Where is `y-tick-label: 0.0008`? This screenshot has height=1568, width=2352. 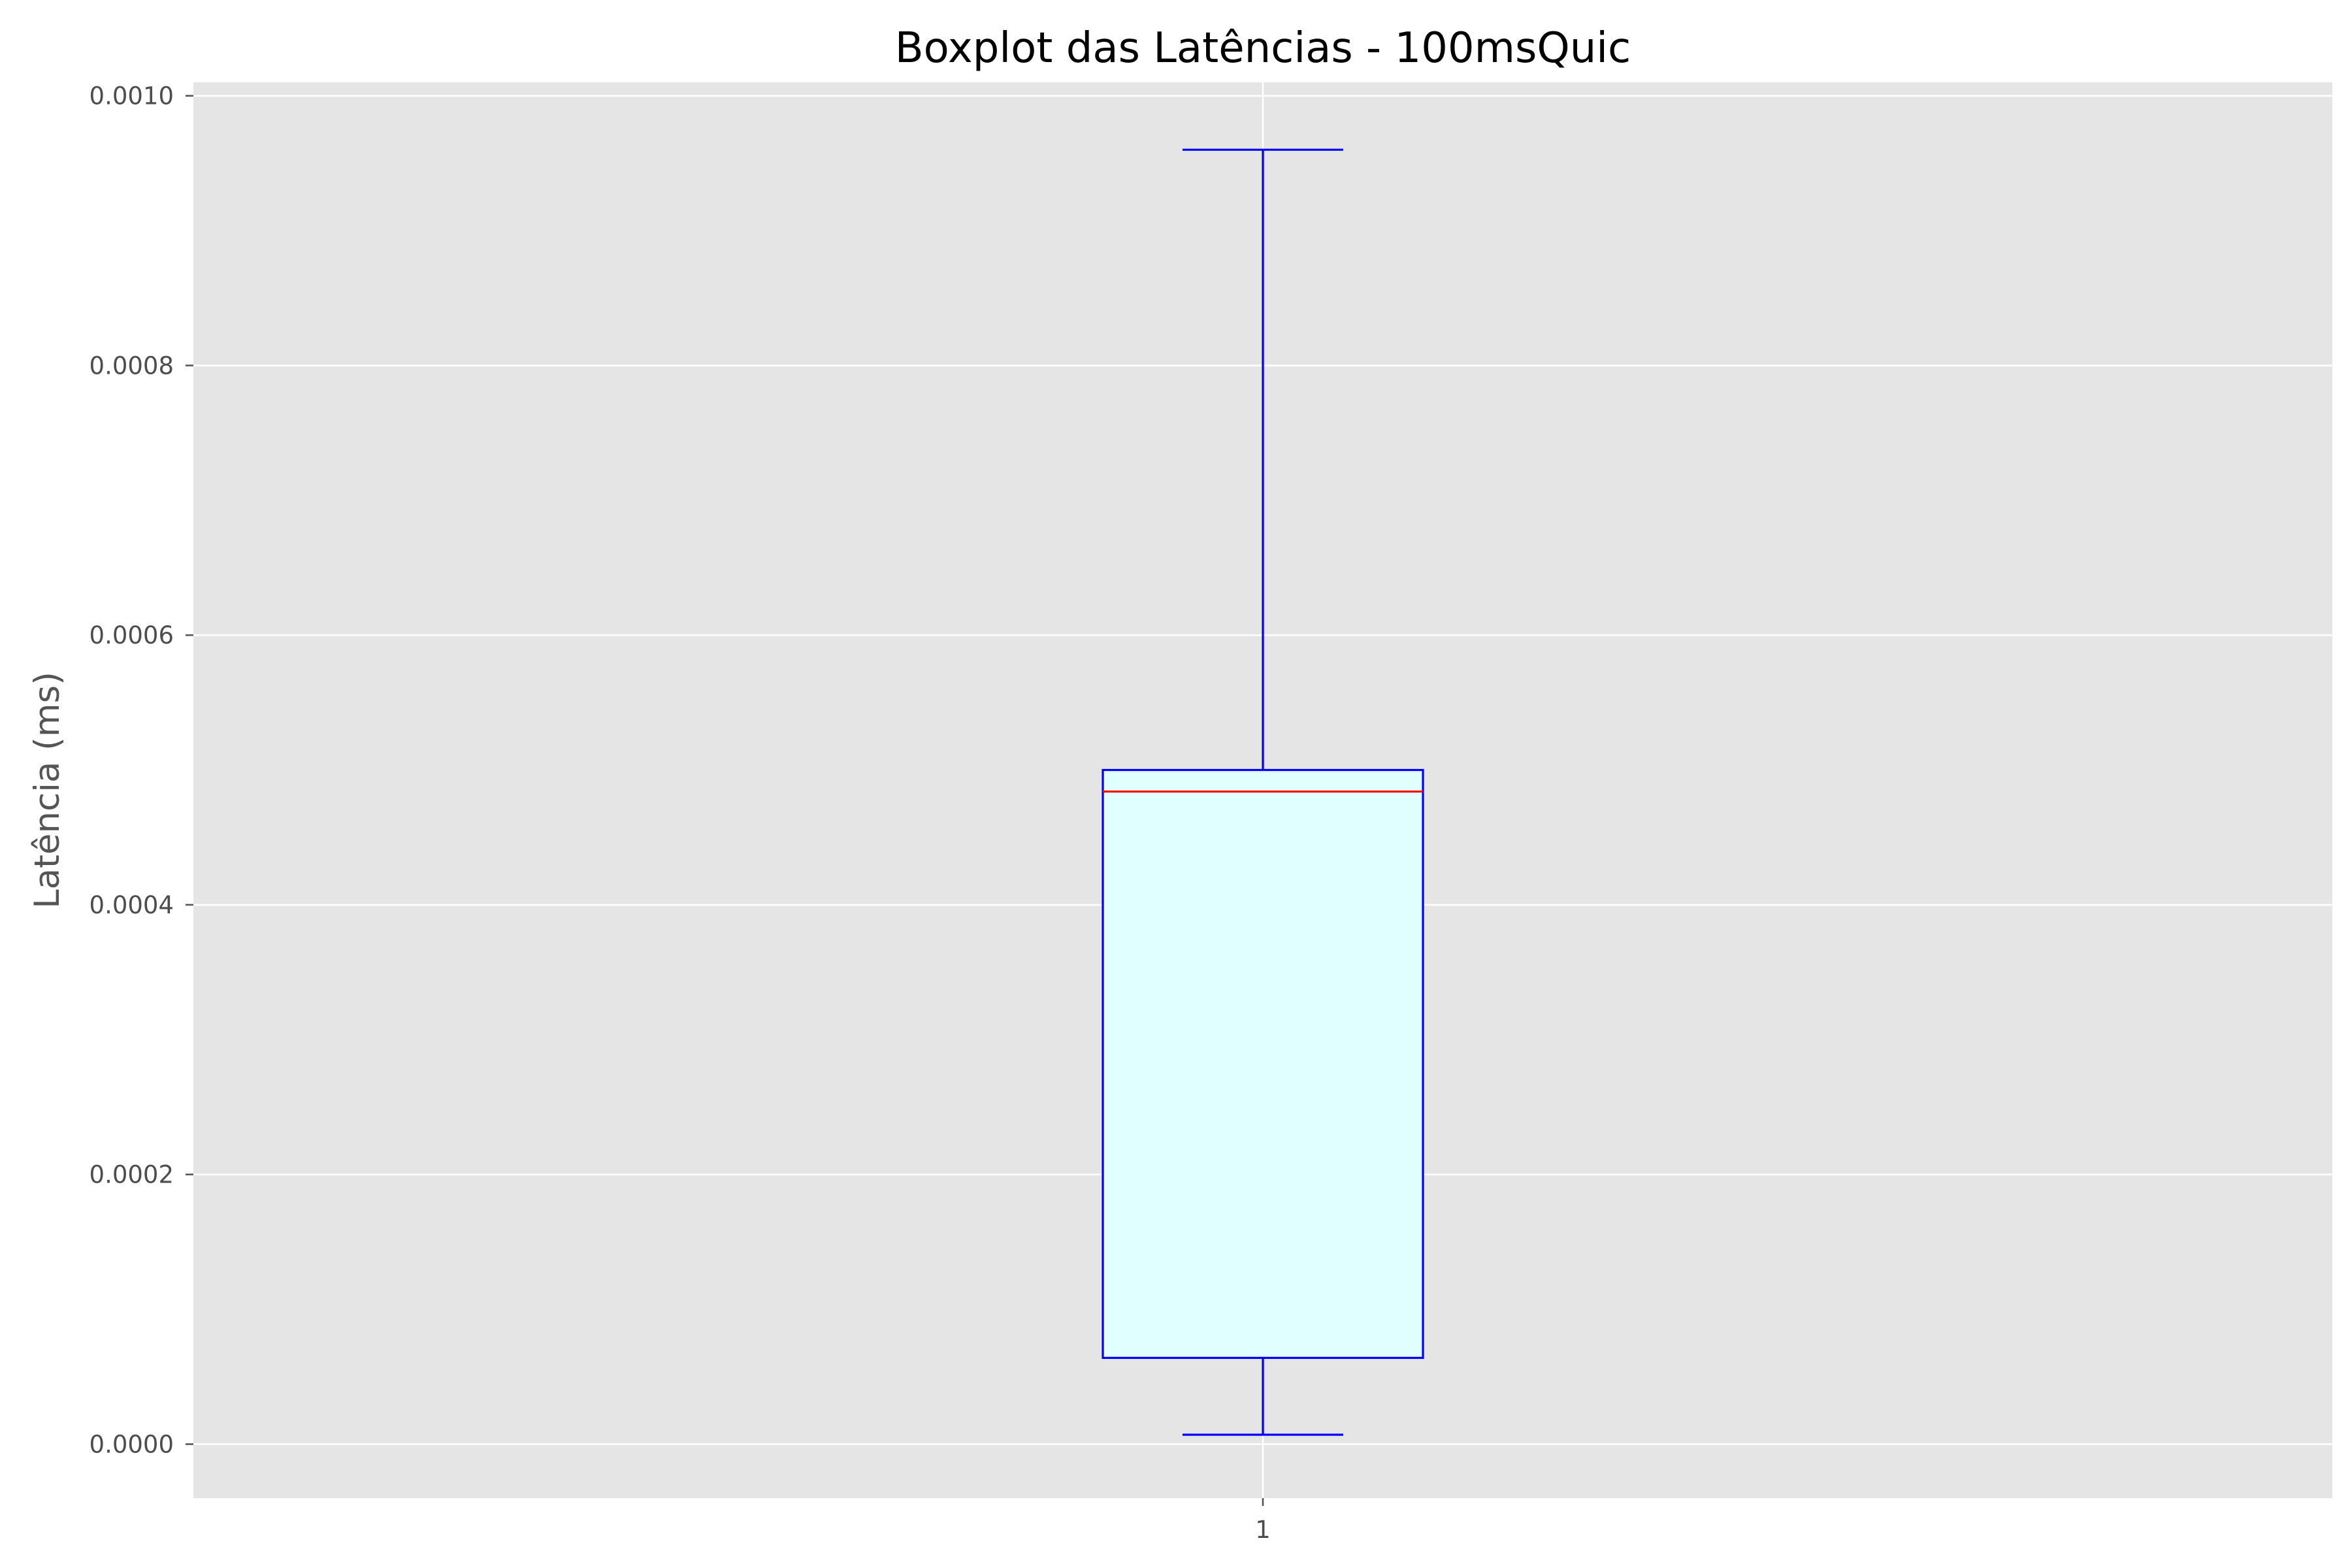
y-tick-label: 0.0008 is located at coordinates (132, 365).